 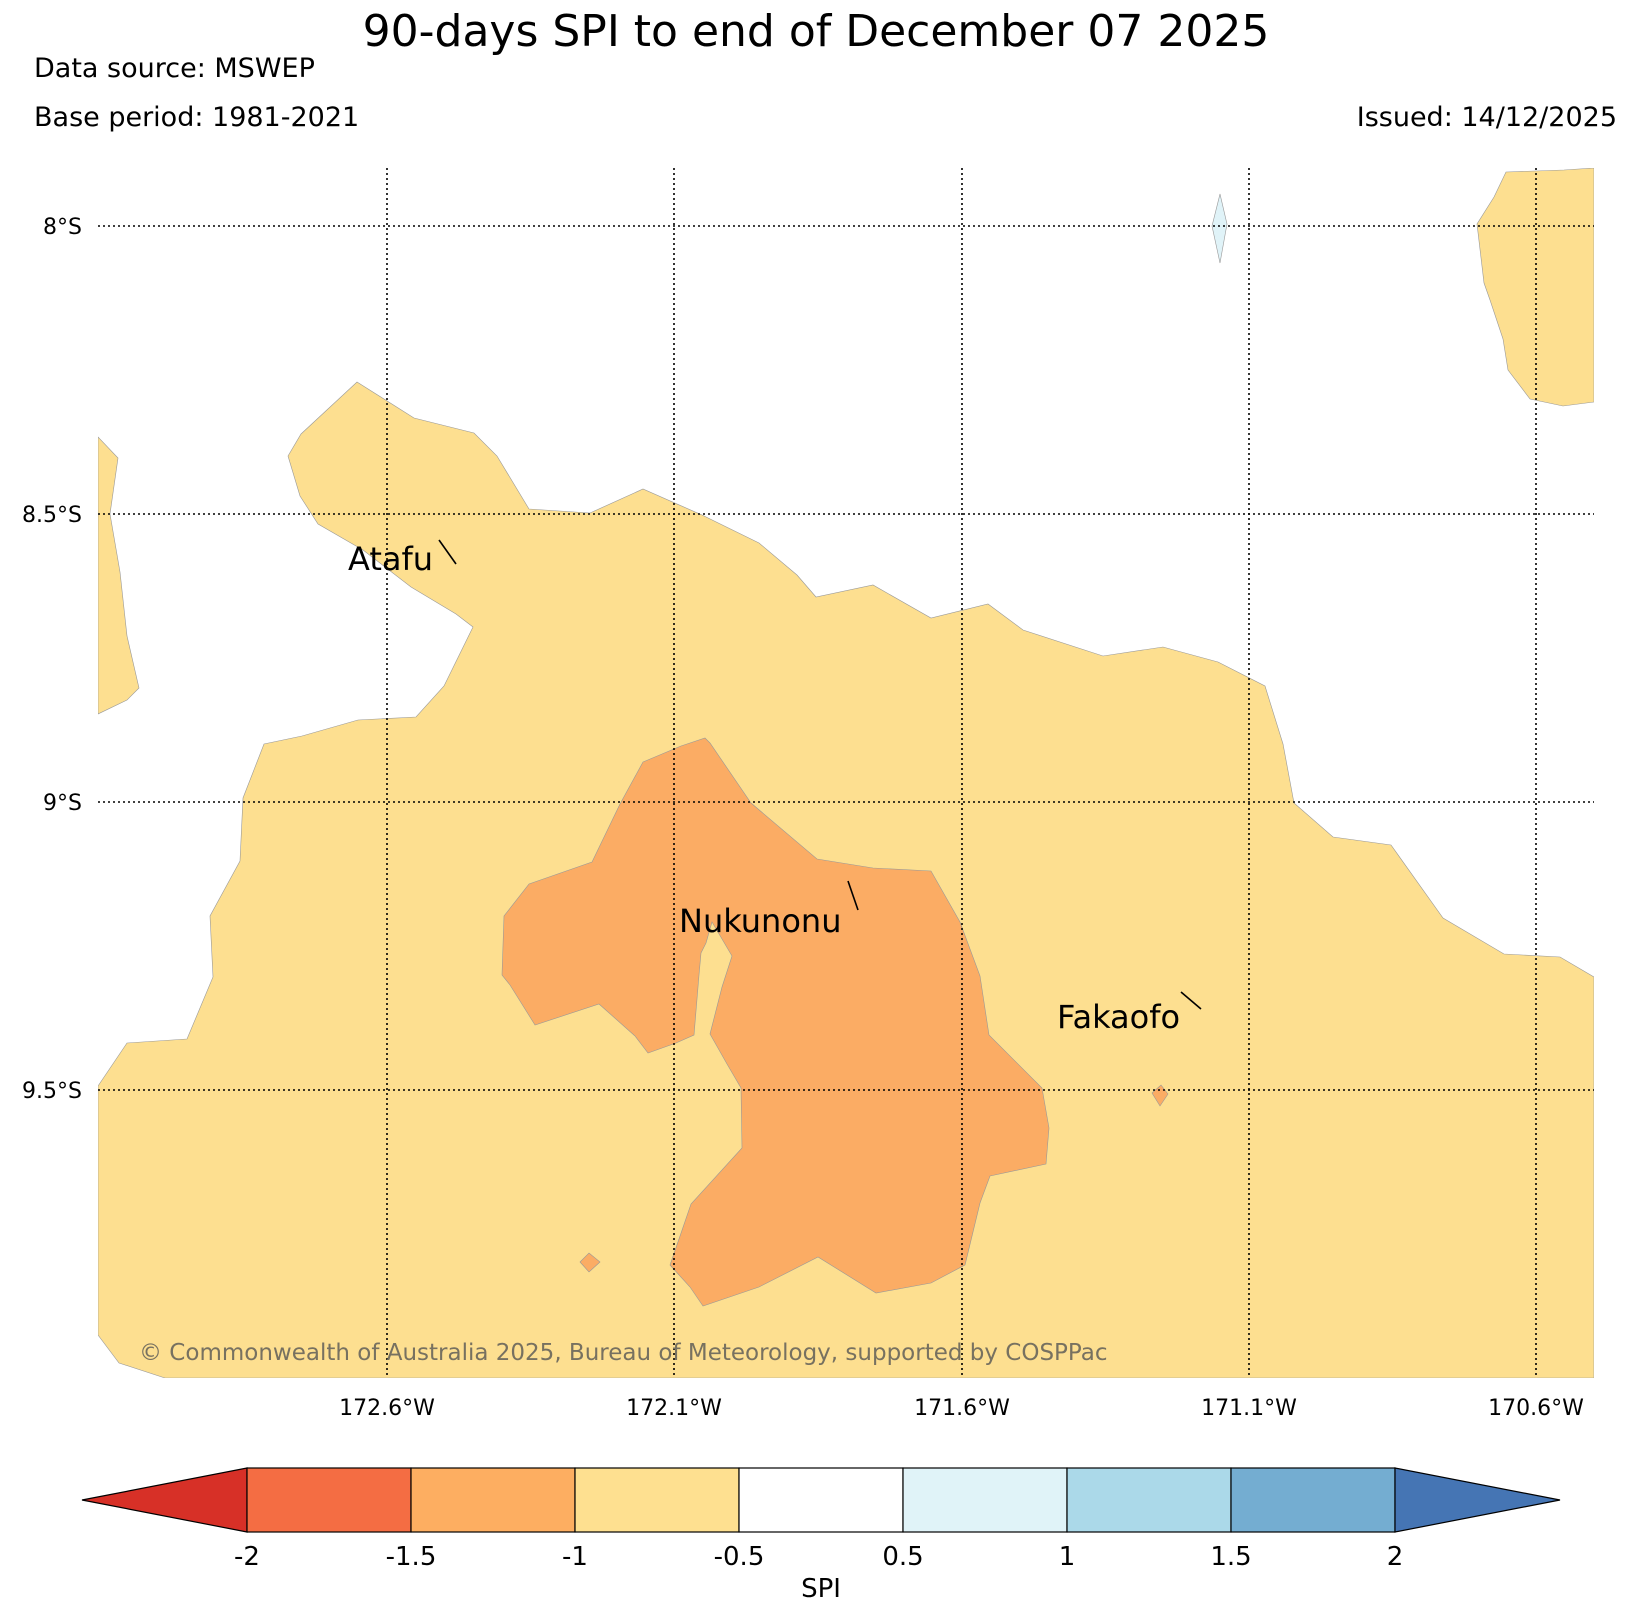 What do you see at coordinates (390, 559) in the screenshot?
I see `place-label-atafu: Atafu` at bounding box center [390, 559].